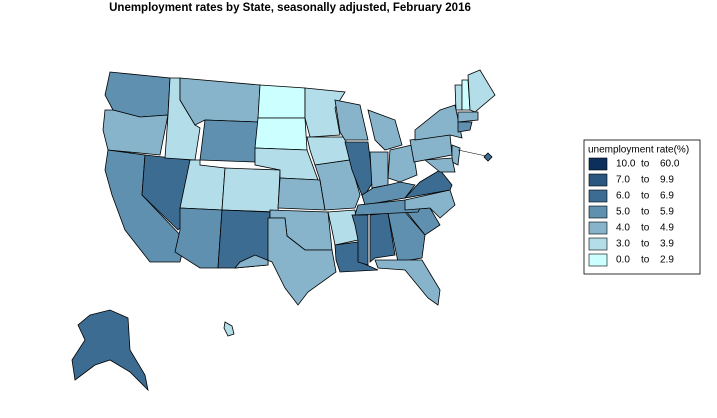 The width and height of the screenshot is (717, 418). Describe the element at coordinates (667, 196) in the screenshot. I see `legend-high: 6.9` at that location.